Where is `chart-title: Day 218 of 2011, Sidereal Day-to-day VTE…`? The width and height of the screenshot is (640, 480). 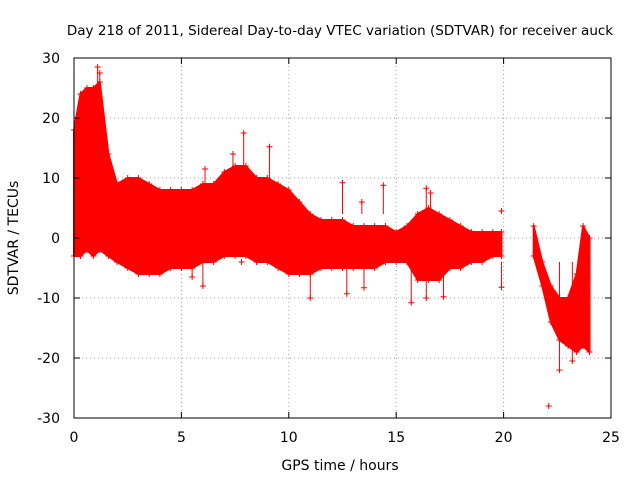
chart-title: Day 218 of 2011, Sidereal Day-to-day VTE… is located at coordinates (340, 31).